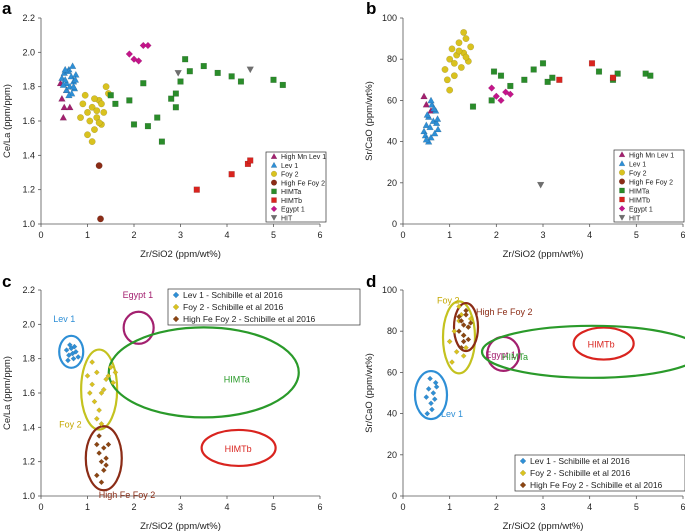 This screenshot has height=532, width=685. Describe the element at coordinates (599, 473) in the screenshot. I see `legend-box` at that location.